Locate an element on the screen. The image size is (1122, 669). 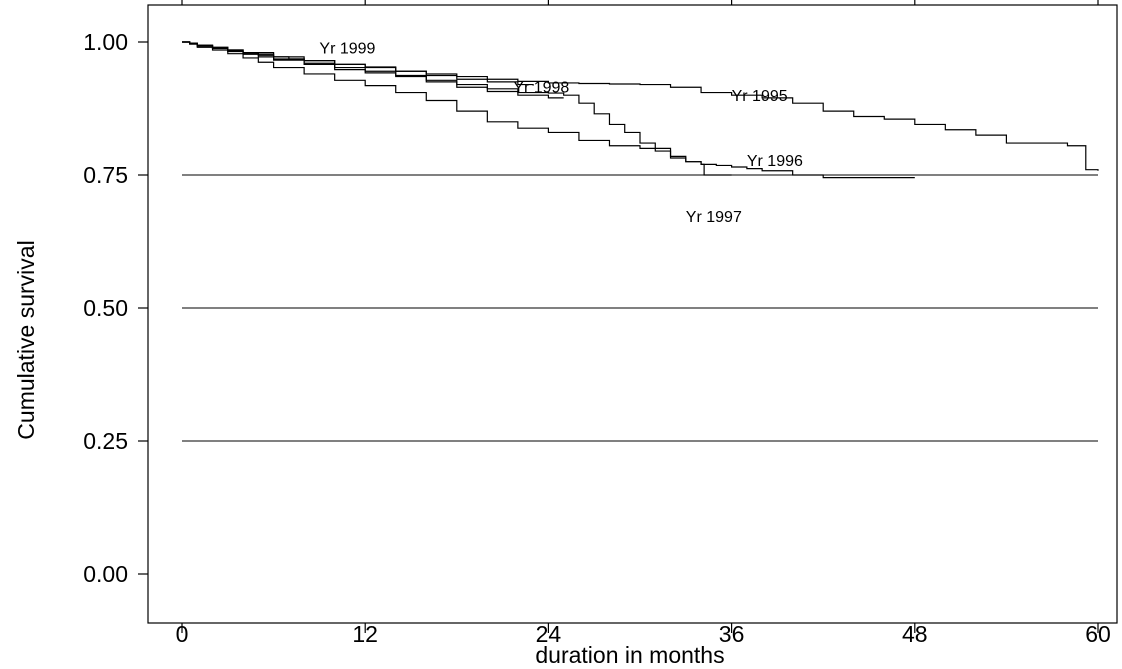
y-tick-label: 0.25 is located at coordinates (105, 441).